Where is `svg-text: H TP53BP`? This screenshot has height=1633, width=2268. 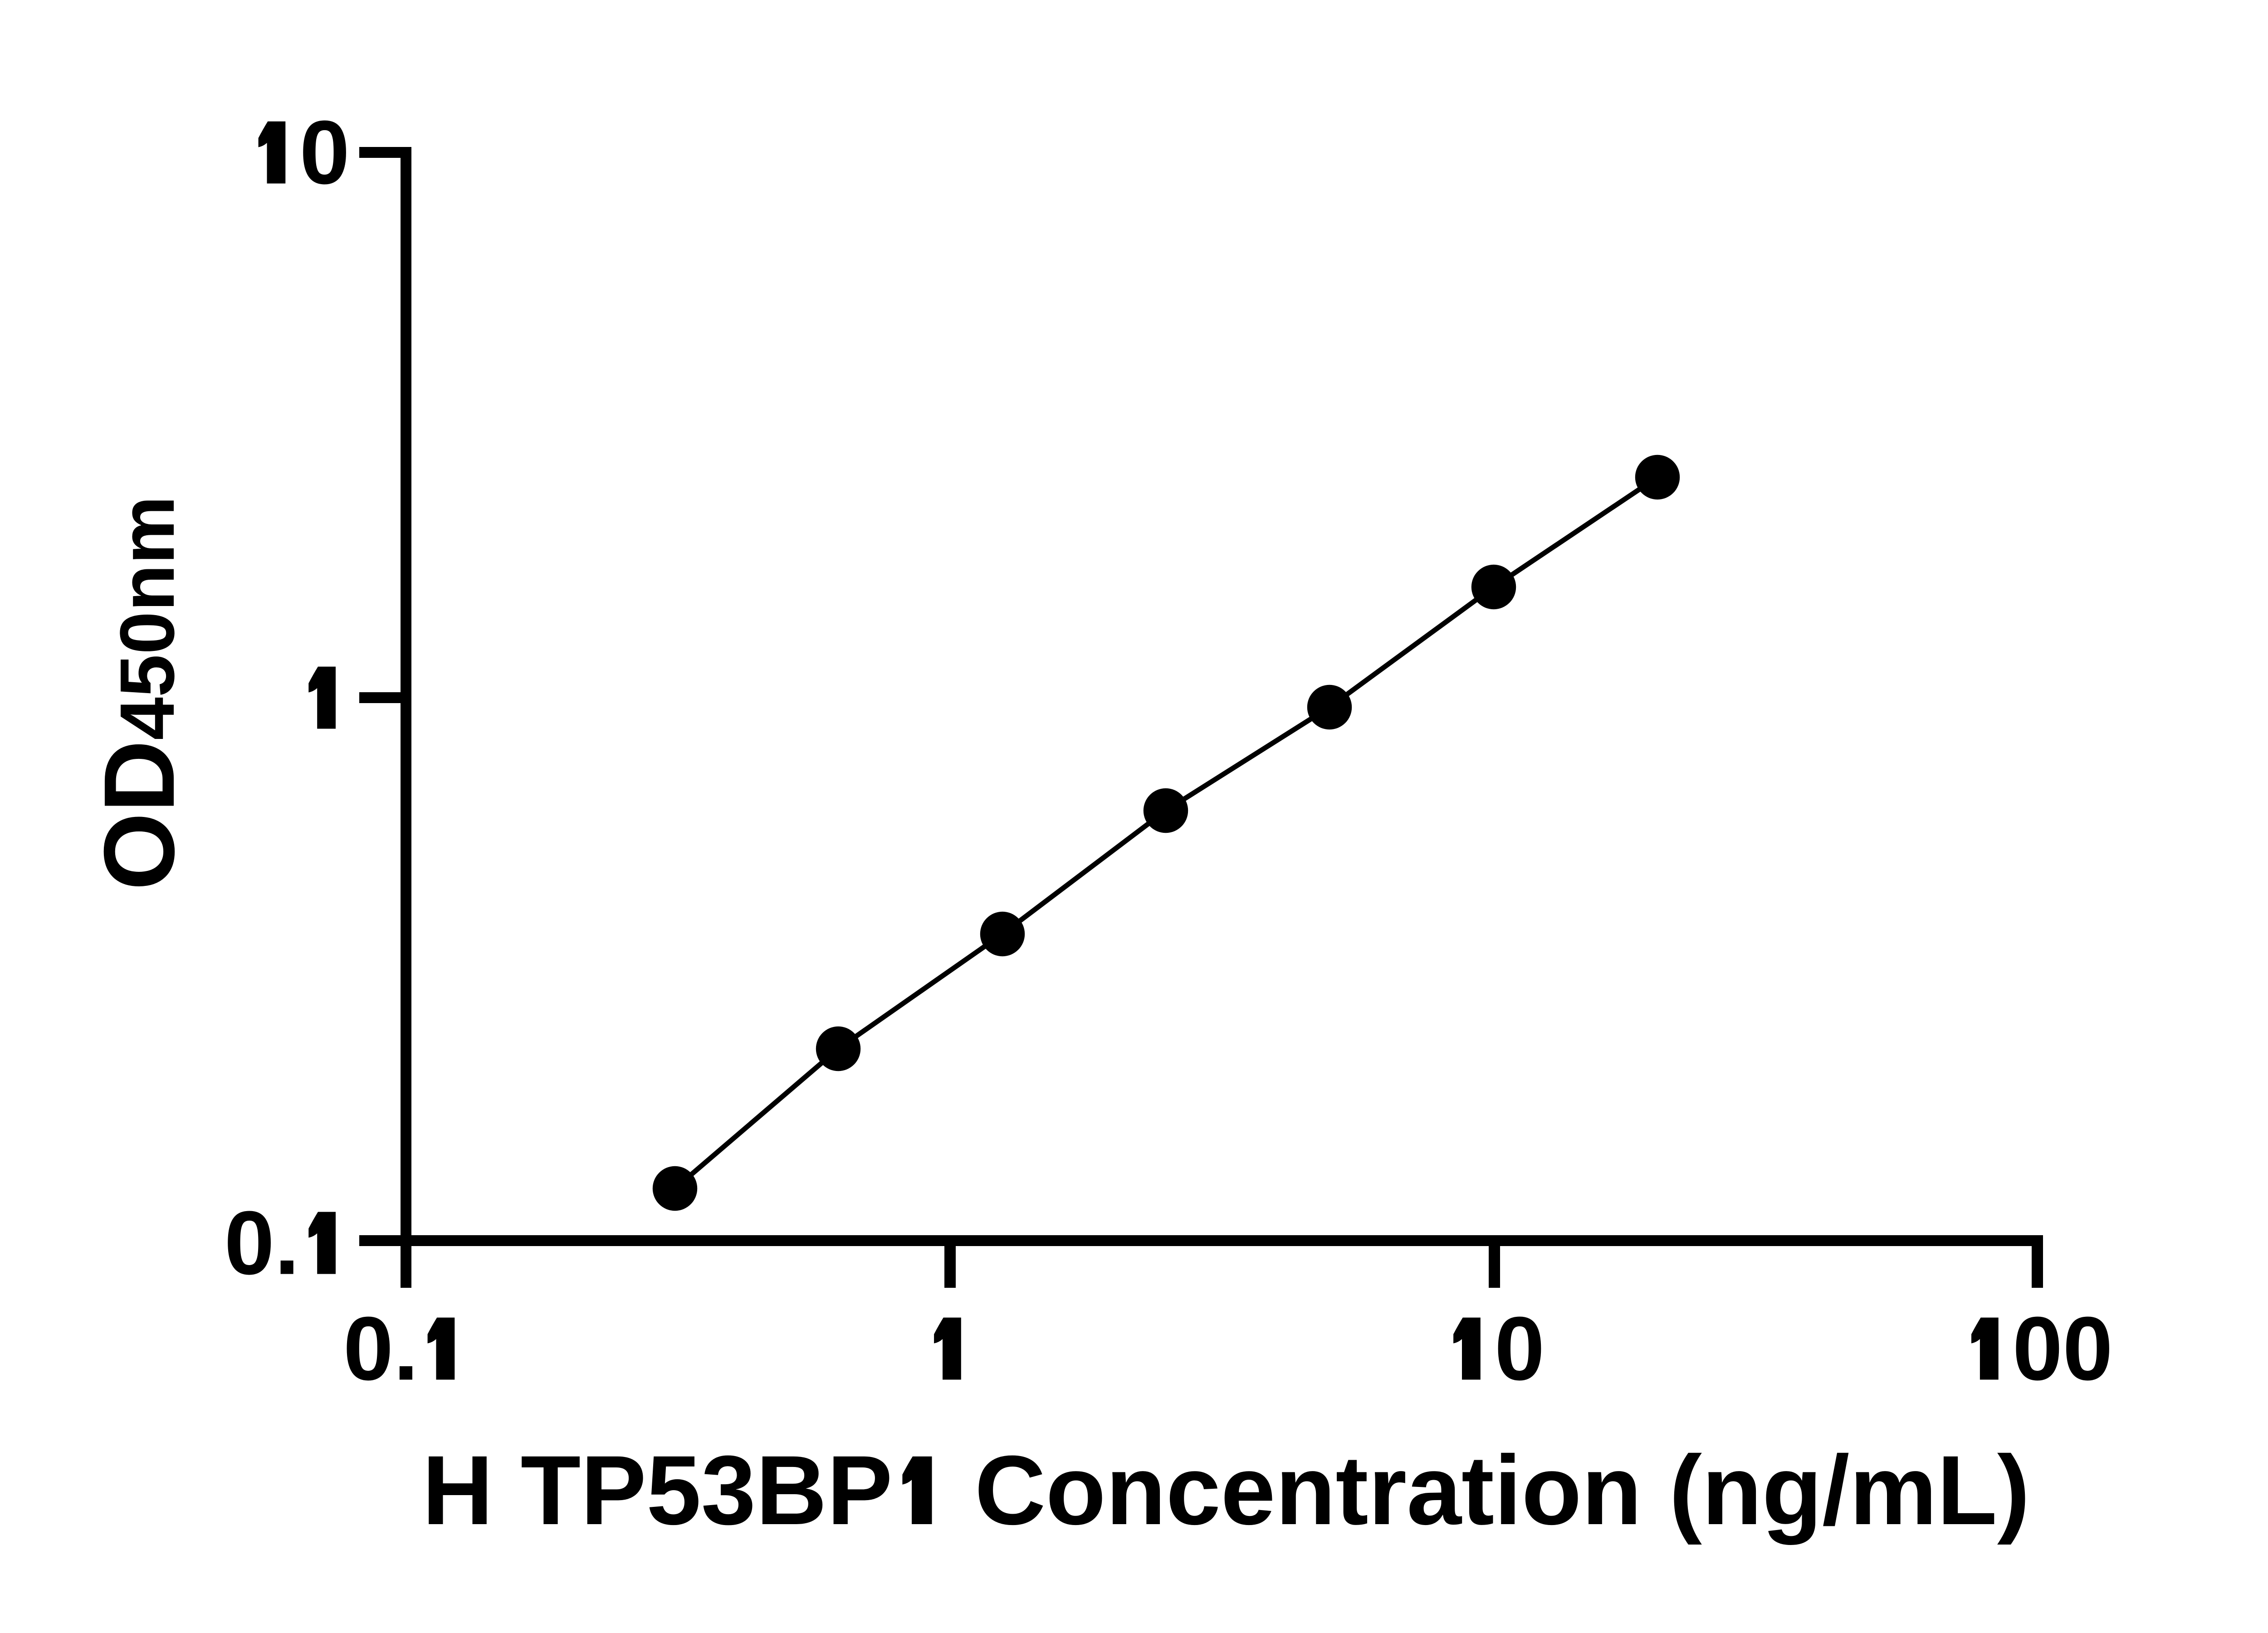 svg-text: H TP53BP is located at coordinates (657, 1490).